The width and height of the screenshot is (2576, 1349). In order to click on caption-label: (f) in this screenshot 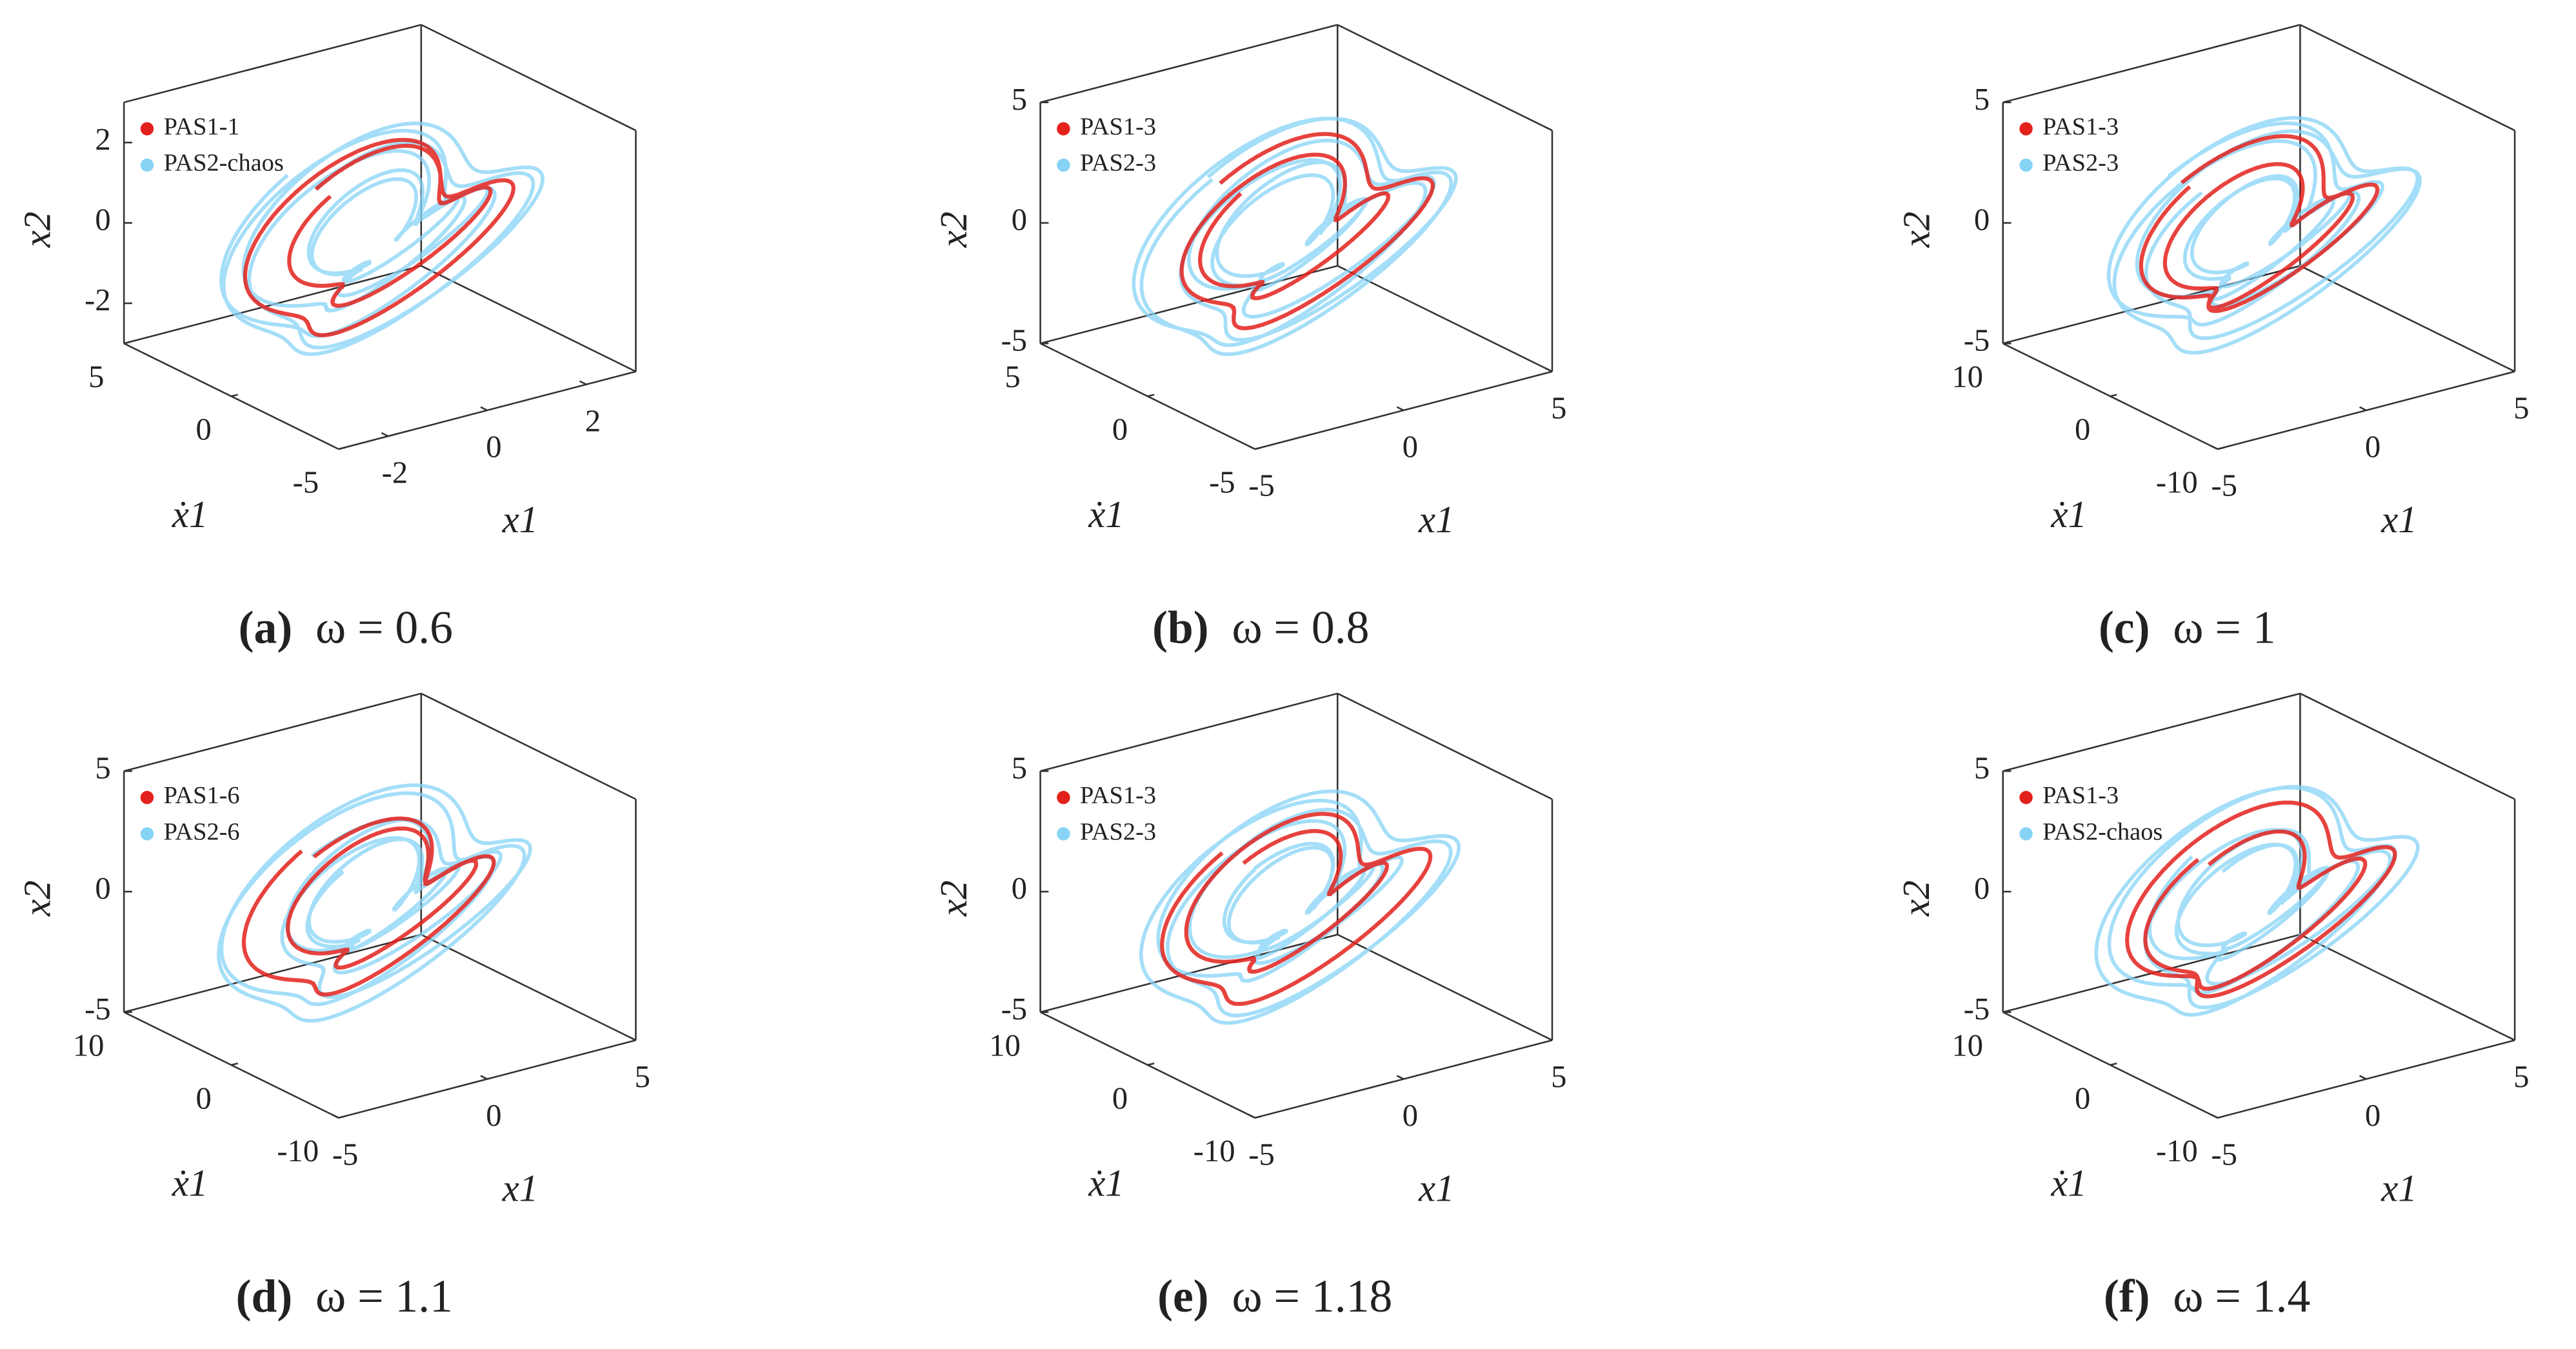, I will do `click(2127, 1296)`.